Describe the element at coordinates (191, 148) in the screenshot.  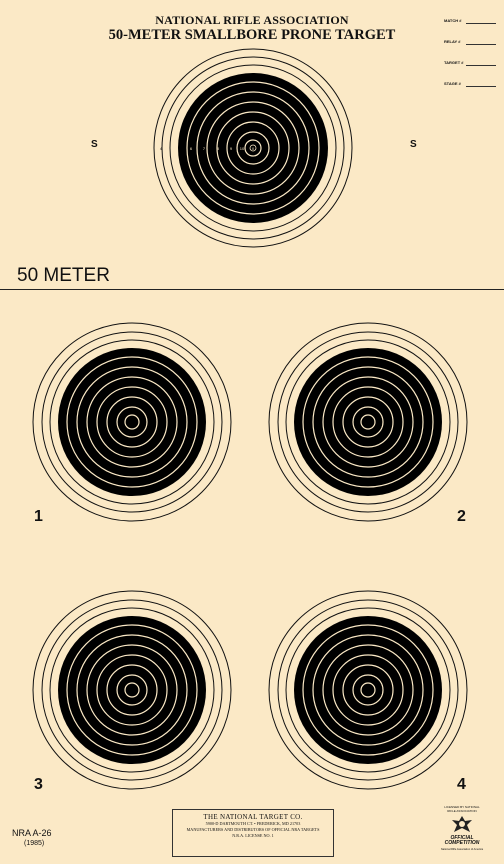
I see `sighter-ring-number: 6` at that location.